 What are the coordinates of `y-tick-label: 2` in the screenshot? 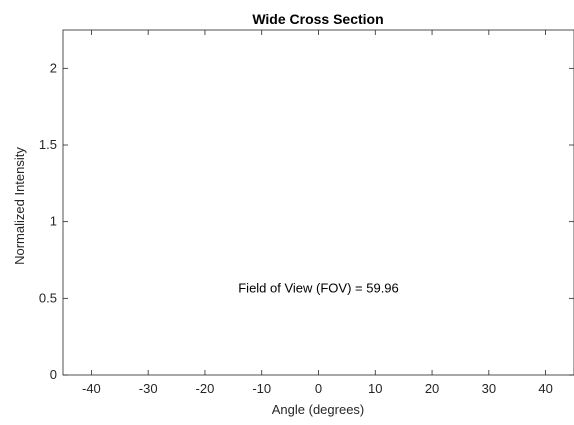 It's located at (53, 67).